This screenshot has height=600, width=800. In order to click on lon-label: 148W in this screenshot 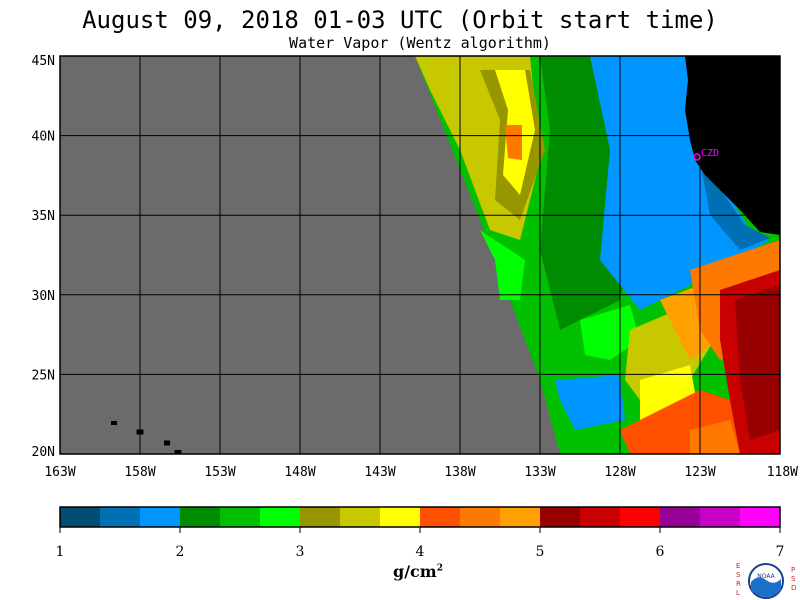, I will do `click(299, 472)`.